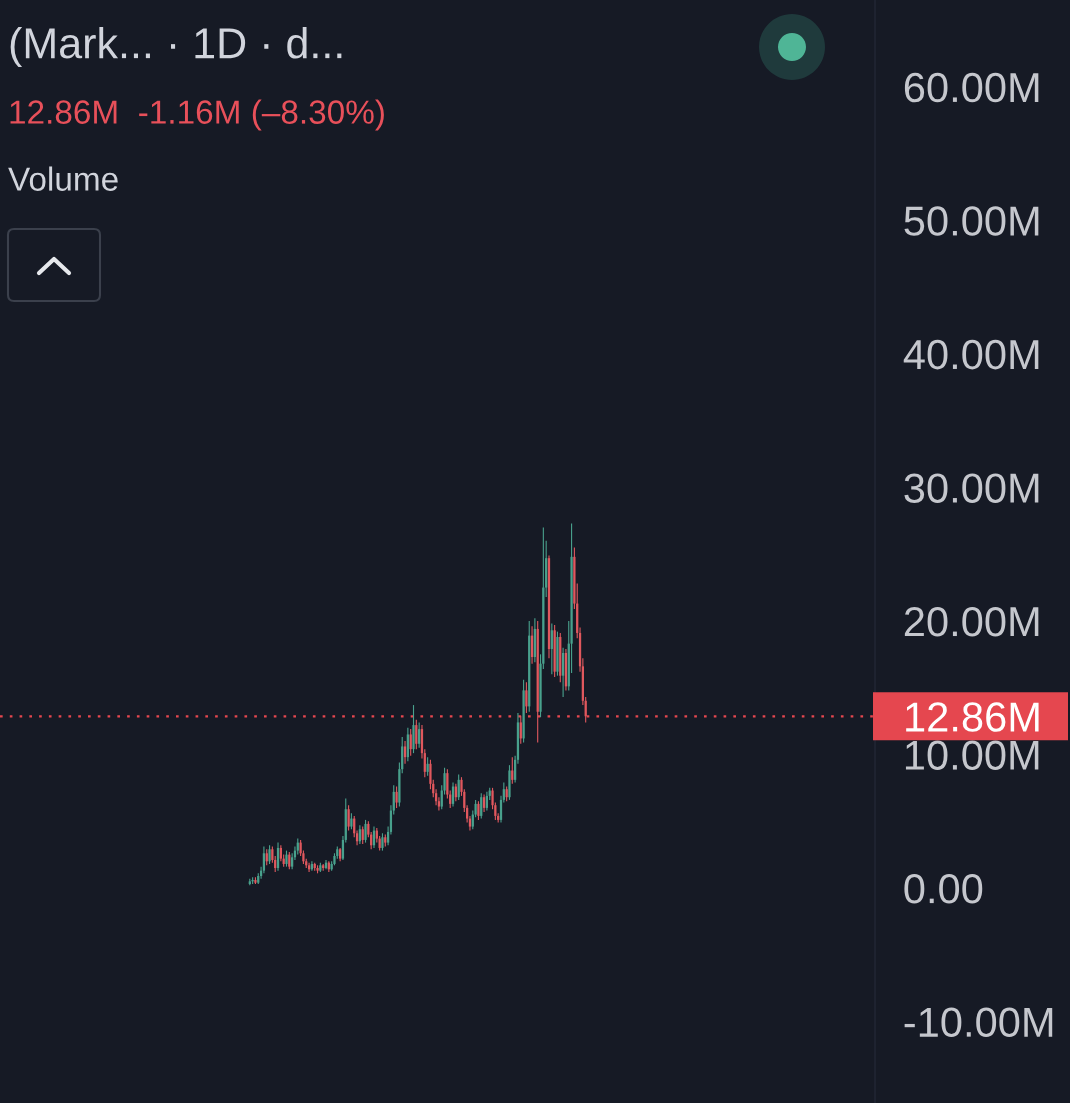  What do you see at coordinates (972, 717) in the screenshot?
I see `ref-line-label: 12.86M` at bounding box center [972, 717].